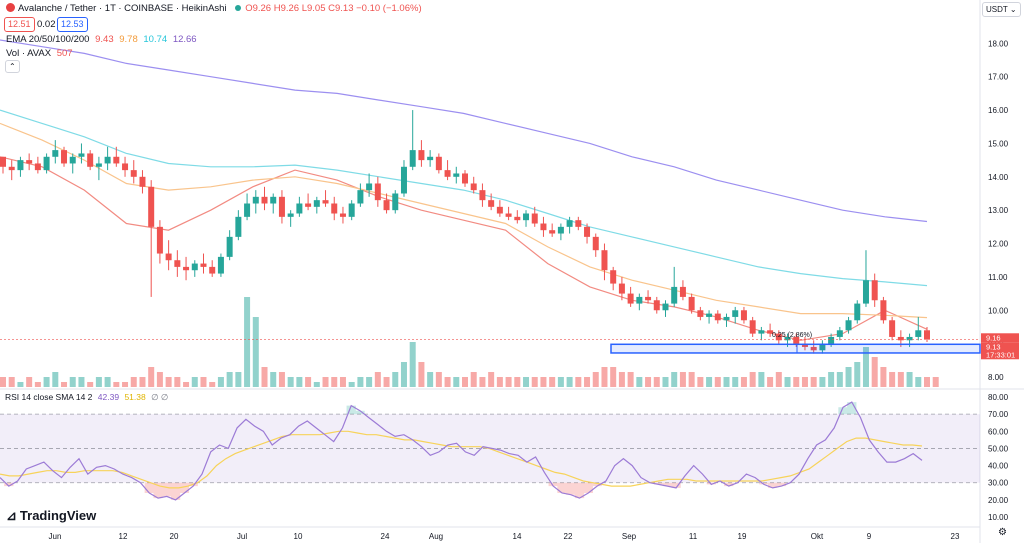 The width and height of the screenshot is (1024, 543). I want to click on rsi-tick-label: 60.00, so click(998, 431).